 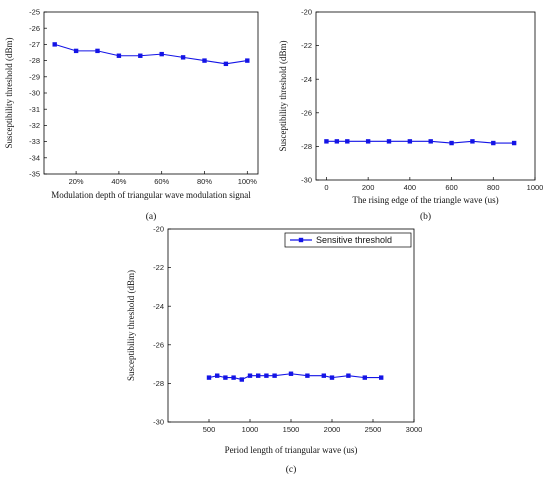 What do you see at coordinates (451, 187) in the screenshot?
I see `x-tick-label: 600` at bounding box center [451, 187].